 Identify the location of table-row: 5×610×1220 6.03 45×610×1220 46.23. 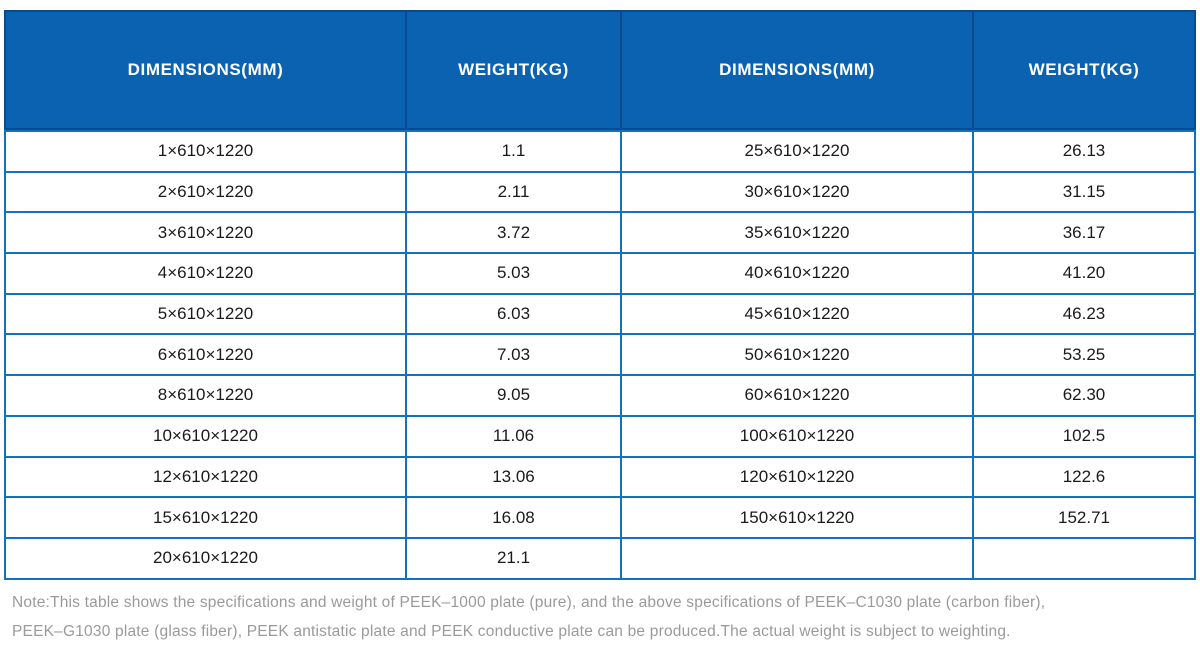
(600, 315).